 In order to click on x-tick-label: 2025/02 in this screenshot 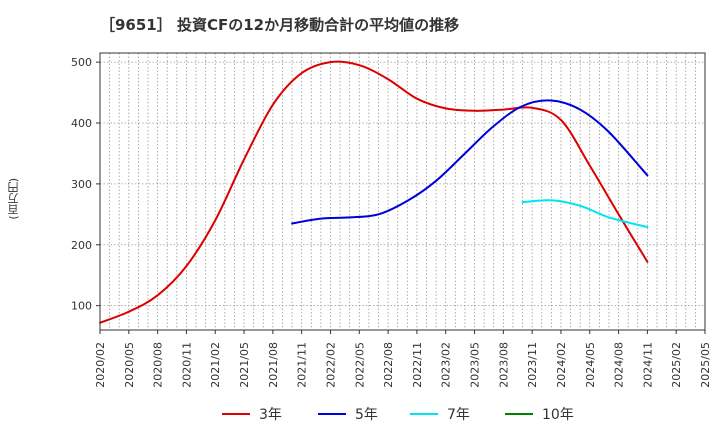, I will do `click(676, 365)`.